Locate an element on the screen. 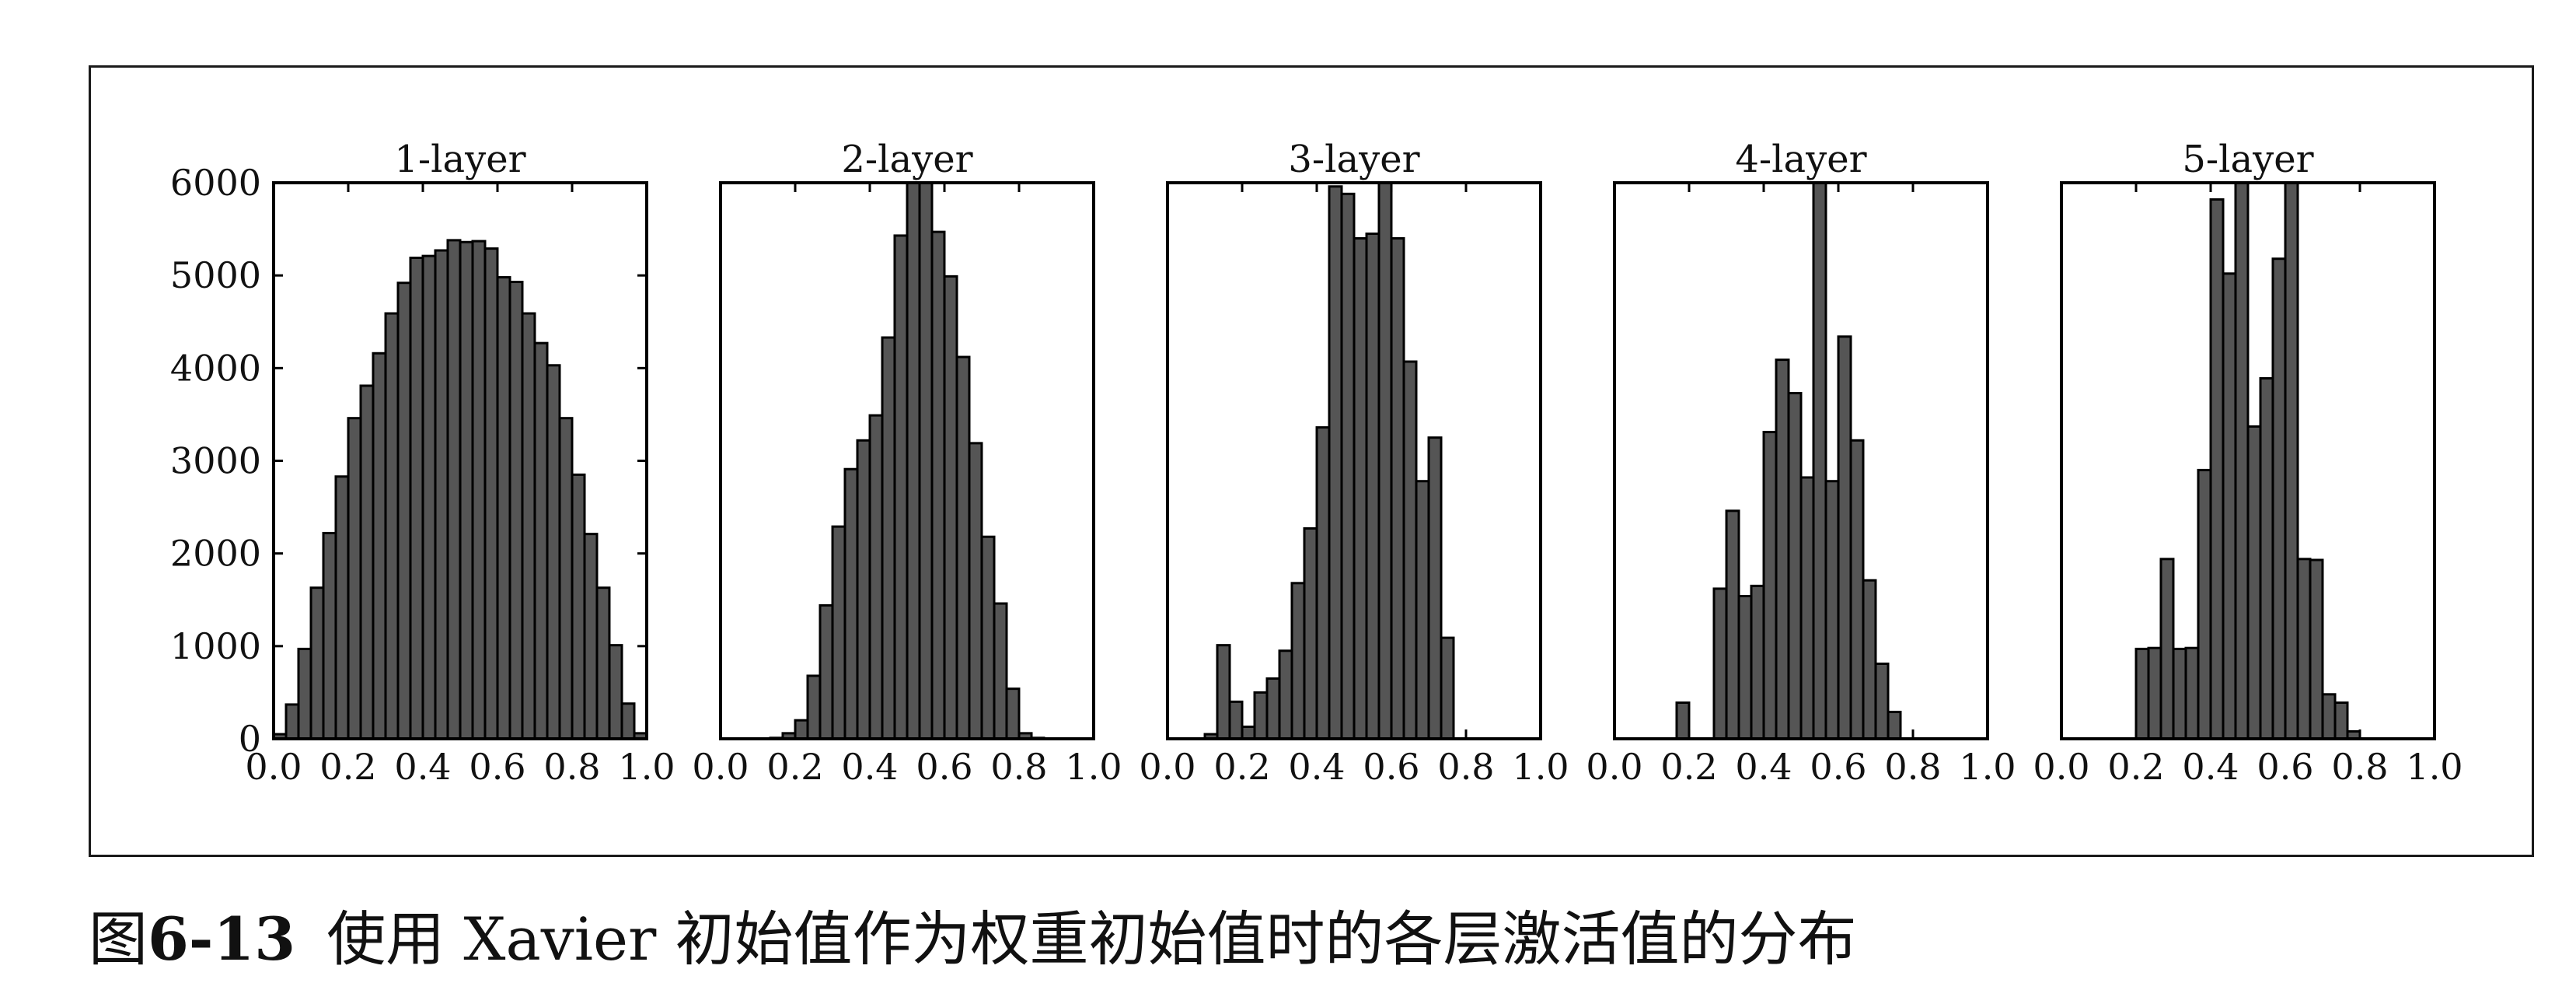 This screenshot has width=2576, height=983. panel-3-axes-frame is located at coordinates (1354, 460).